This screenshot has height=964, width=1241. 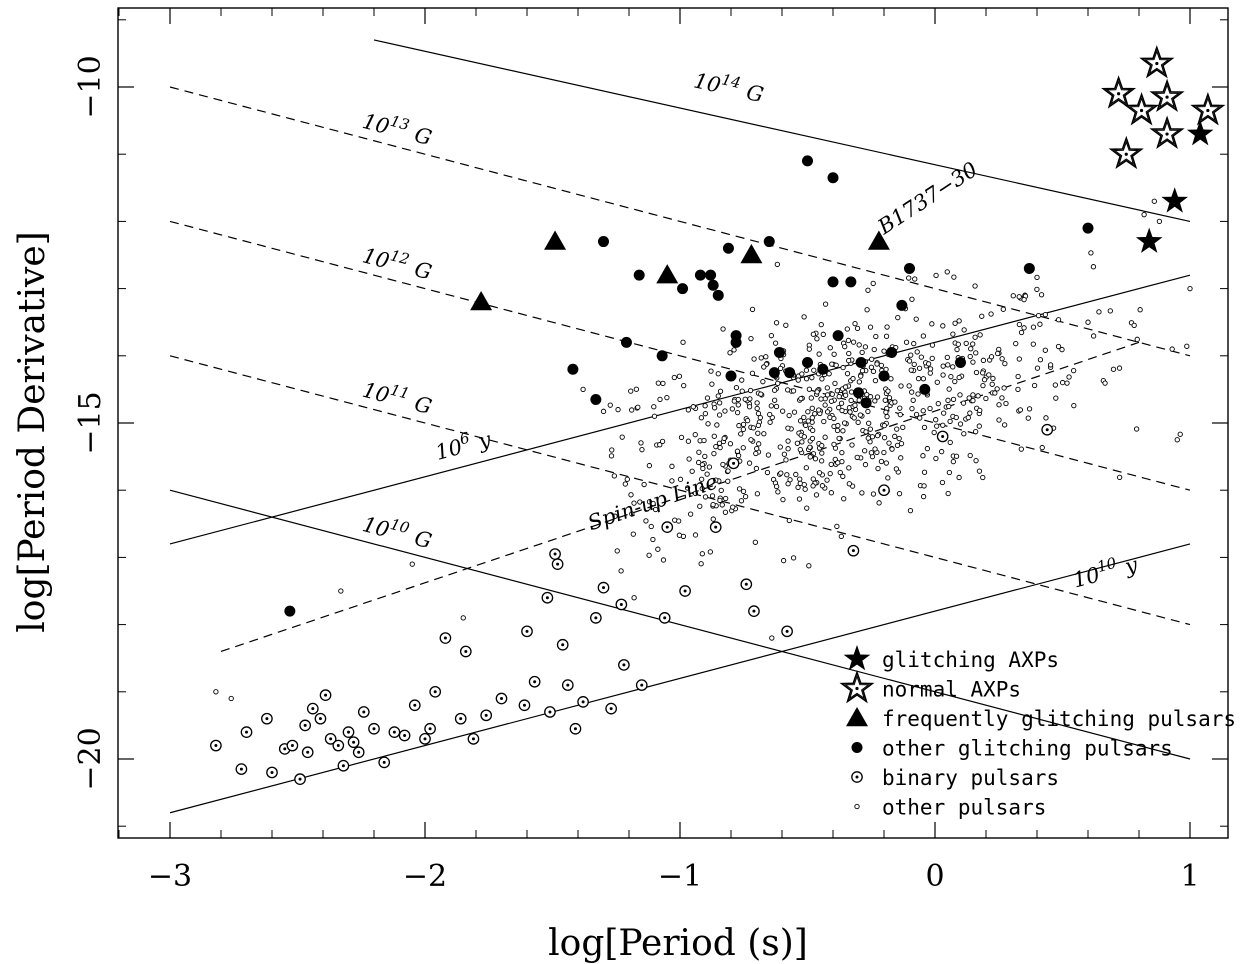 I want to click on series-frequently-glitching-pulsars, so click(x=680, y=270).